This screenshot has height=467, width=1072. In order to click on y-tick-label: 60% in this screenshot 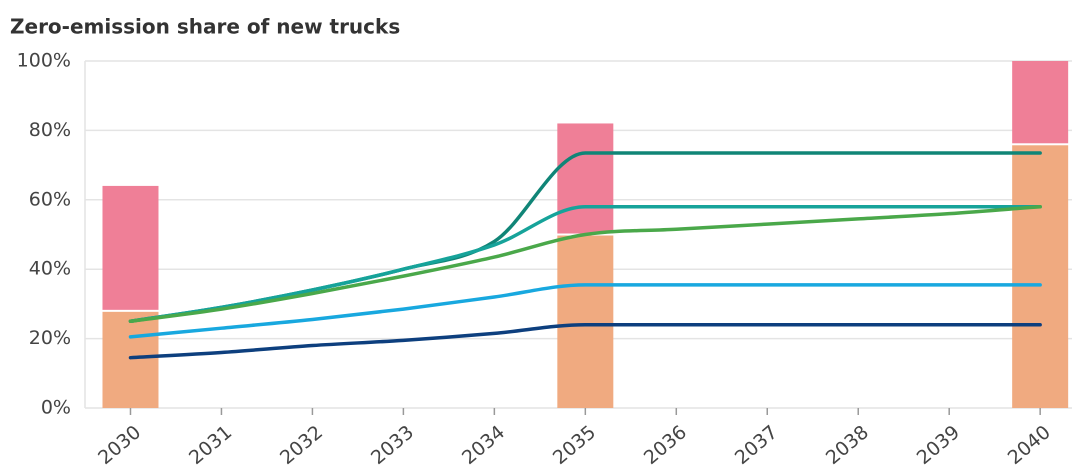, I will do `click(50, 199)`.